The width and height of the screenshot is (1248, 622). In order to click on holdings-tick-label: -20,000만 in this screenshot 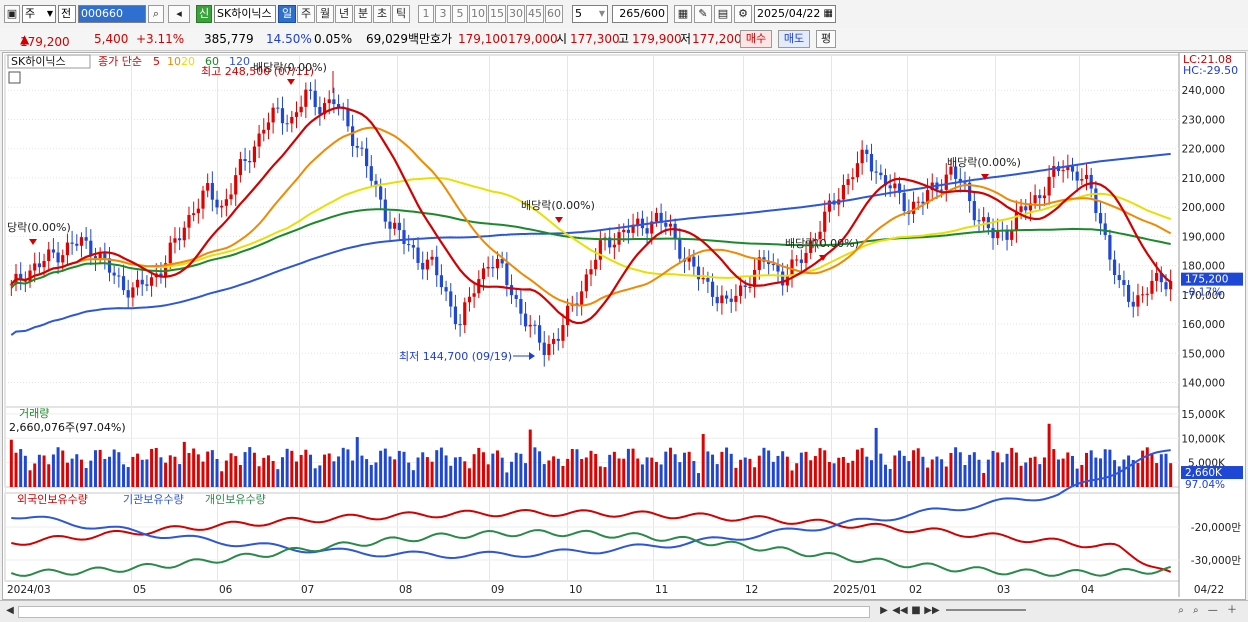, I will do `click(1216, 528)`.